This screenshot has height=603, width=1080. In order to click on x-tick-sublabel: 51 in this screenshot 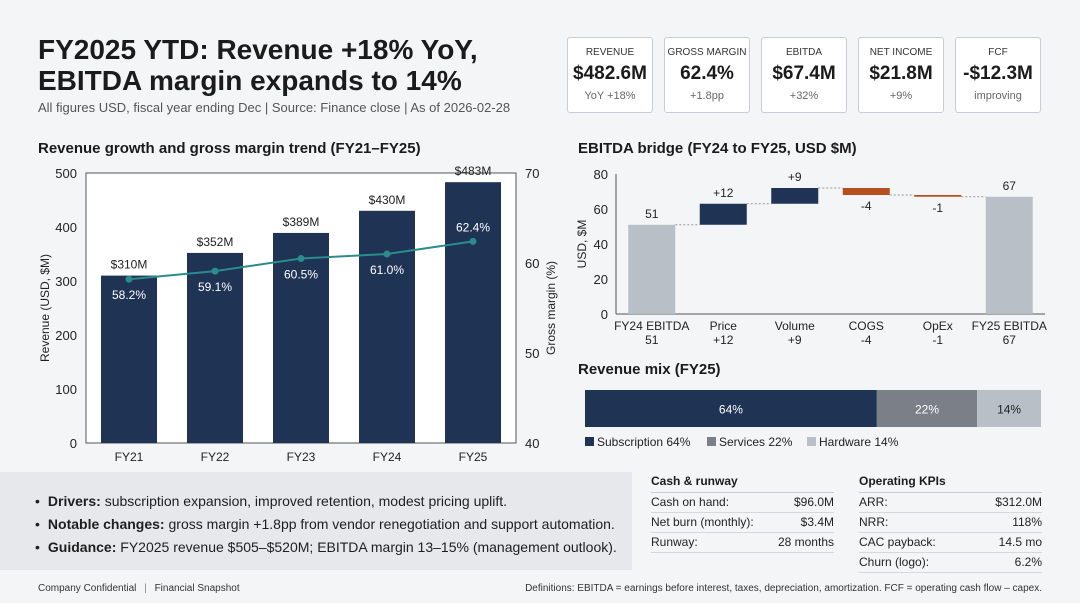, I will do `click(652, 340)`.